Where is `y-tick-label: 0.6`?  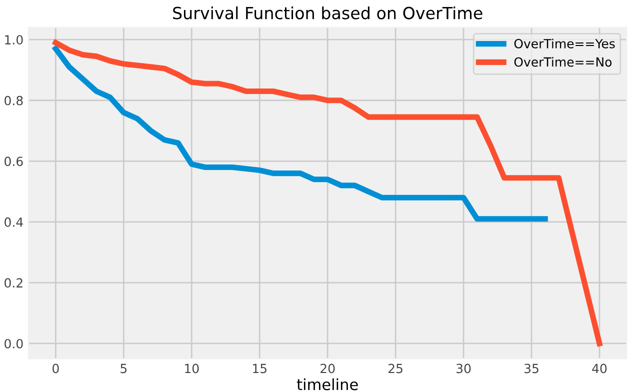
y-tick-label: 0.6 is located at coordinates (13, 161).